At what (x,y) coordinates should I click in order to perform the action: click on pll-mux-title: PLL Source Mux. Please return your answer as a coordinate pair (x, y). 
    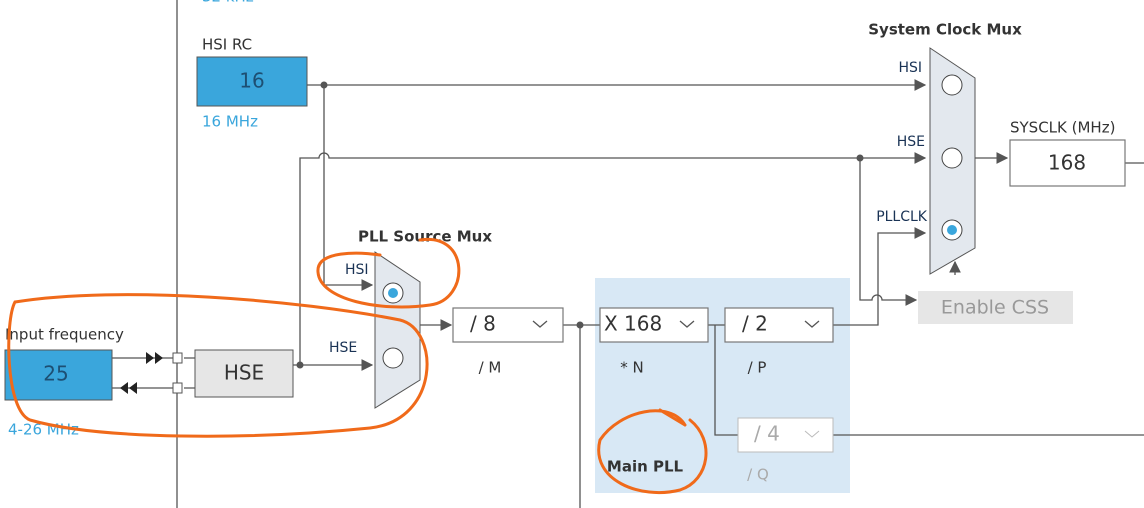
    Looking at the image, I should click on (425, 237).